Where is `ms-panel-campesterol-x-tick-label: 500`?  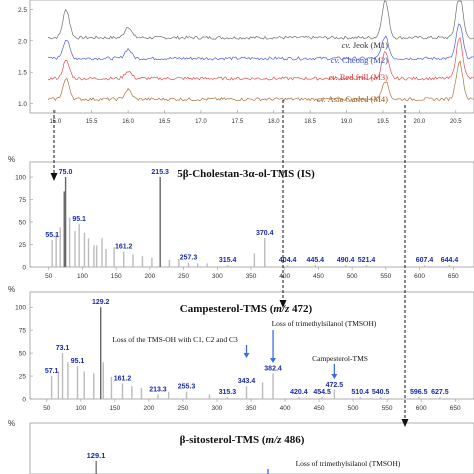
ms-panel-campesterol-x-tick-label: 500 is located at coordinates (353, 408).